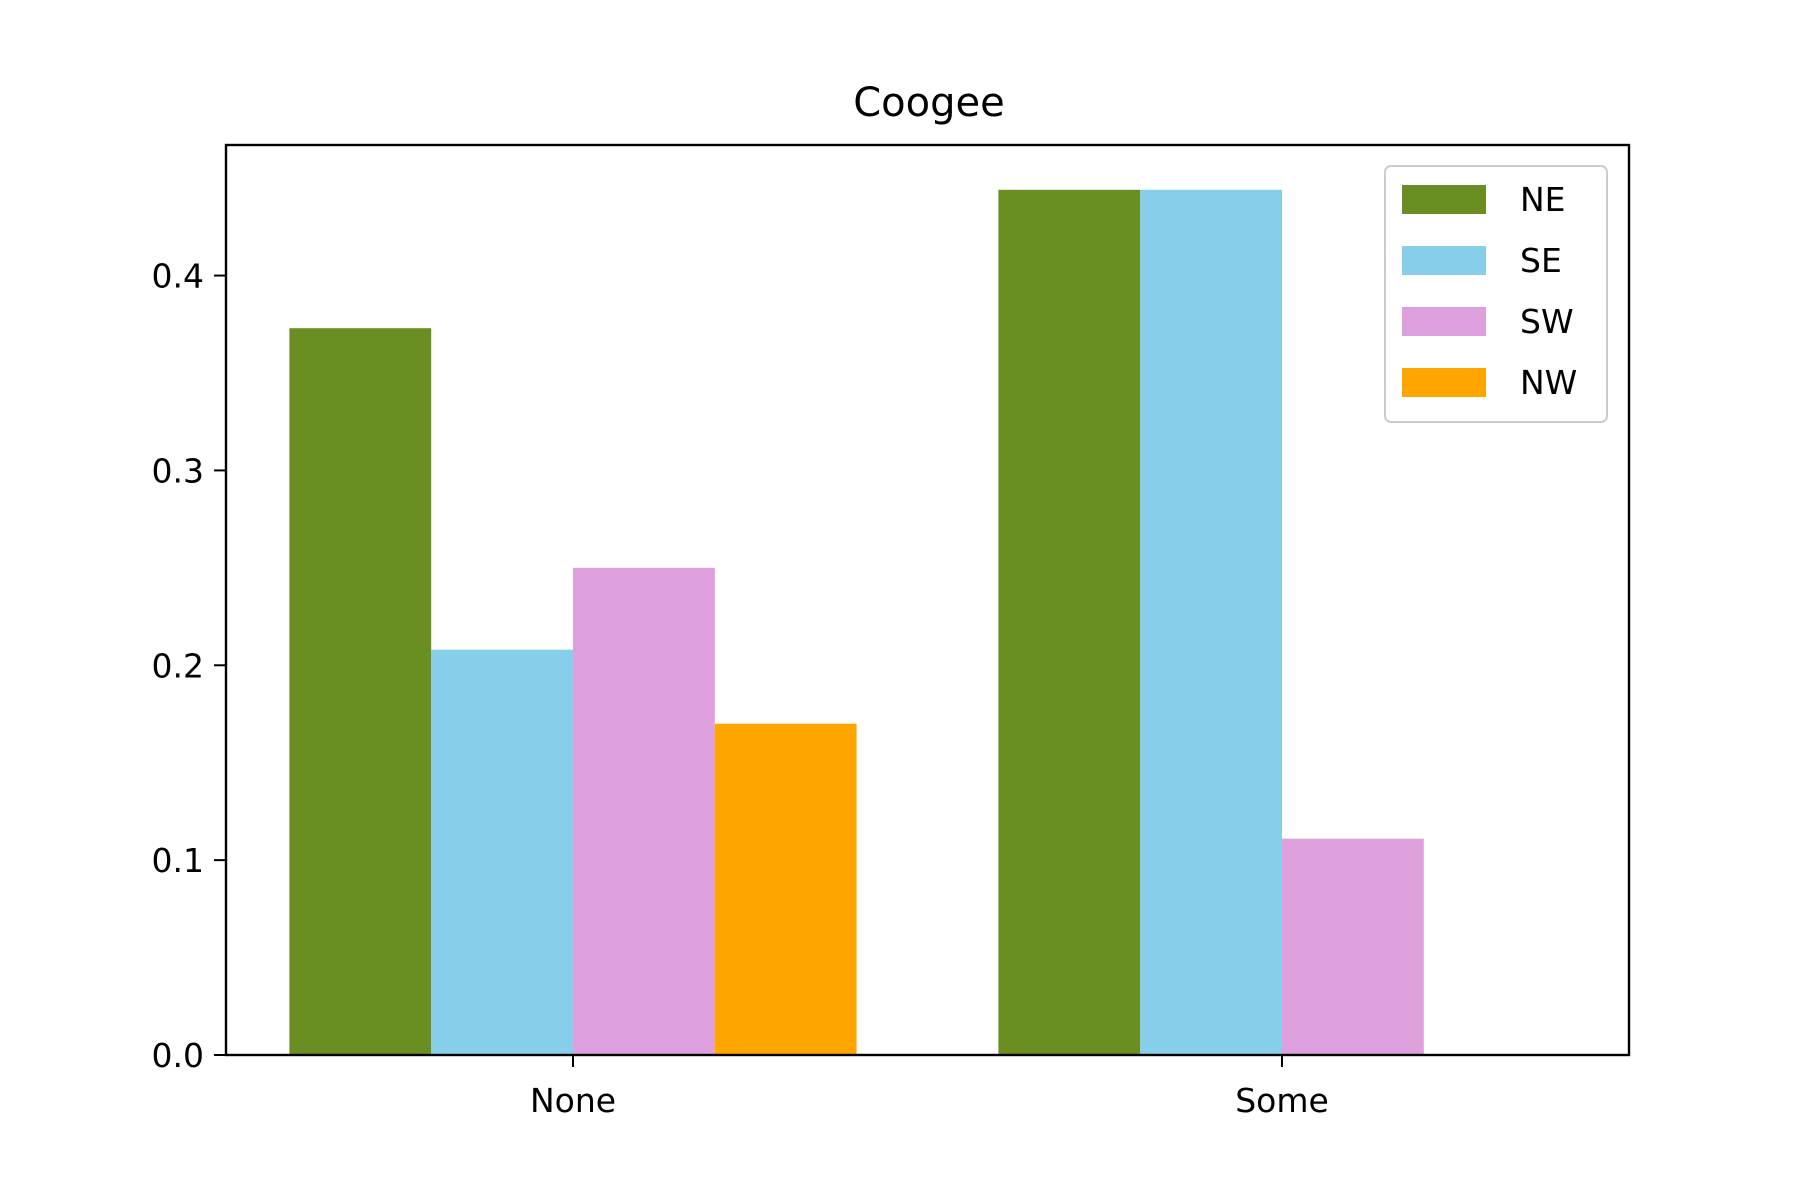 This screenshot has height=1200, width=1800. Describe the element at coordinates (178, 1055) in the screenshot. I see `y-tick-label: 0.0` at that location.